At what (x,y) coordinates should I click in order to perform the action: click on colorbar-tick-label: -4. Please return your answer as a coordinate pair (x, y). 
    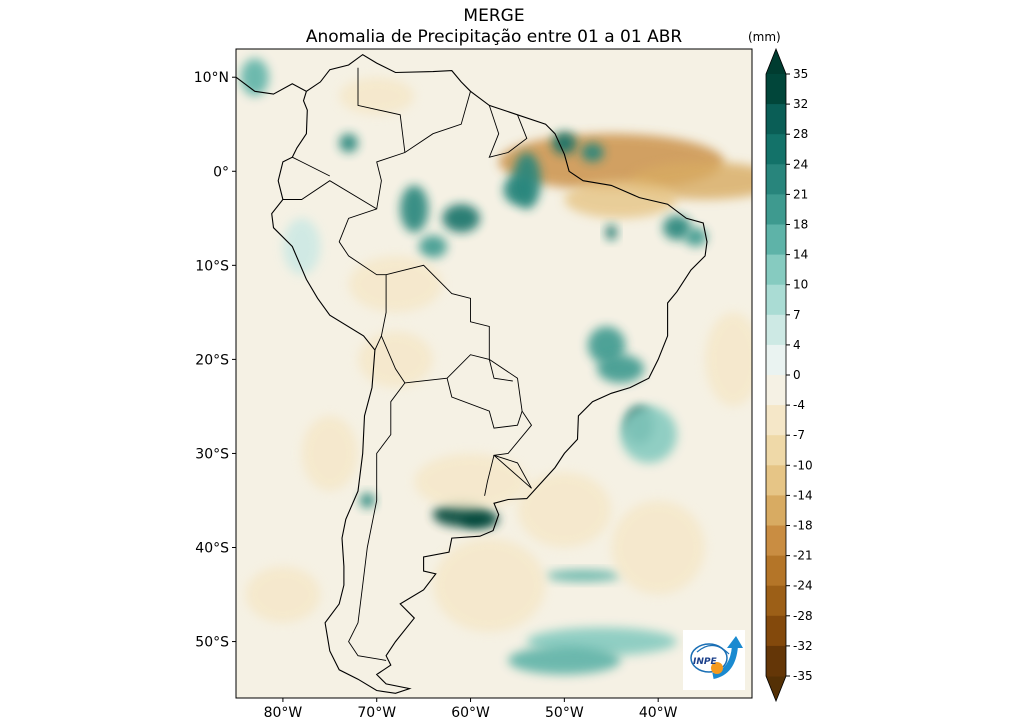
    Looking at the image, I should click on (799, 405).